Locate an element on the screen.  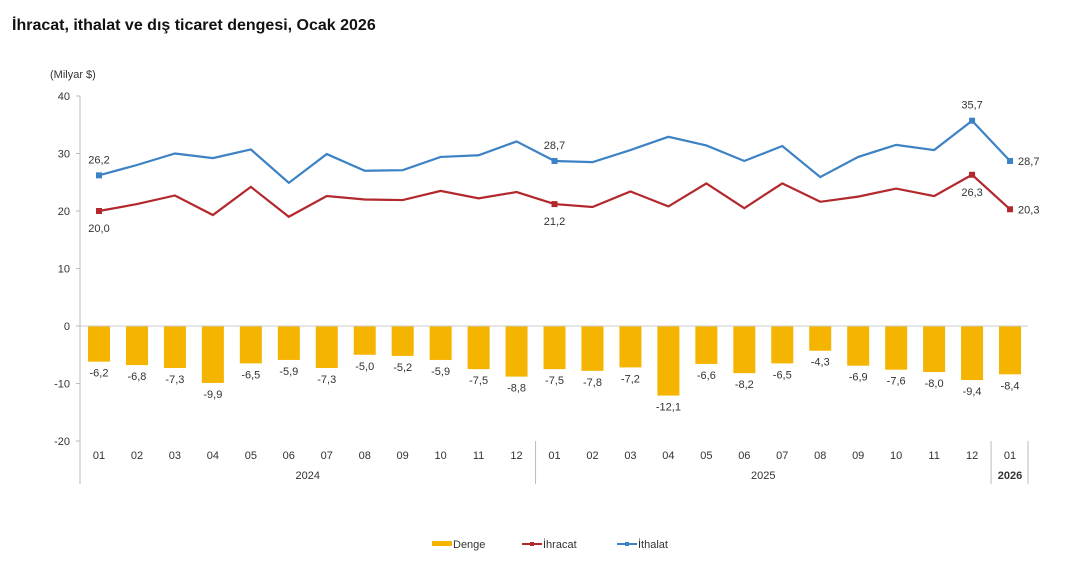
bar-label: -6,2 is located at coordinates (99, 374).